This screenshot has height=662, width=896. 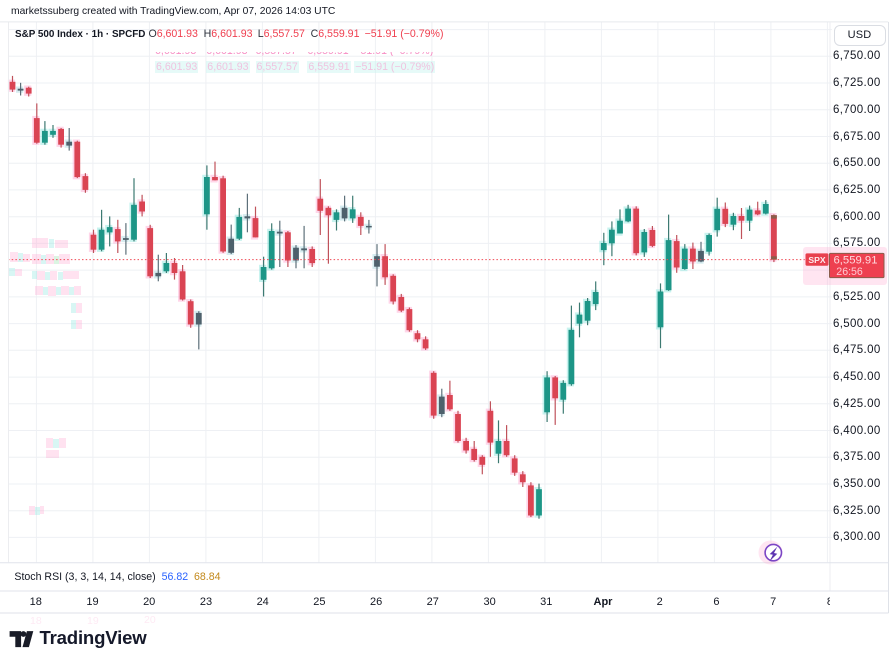 I want to click on svg-text: SPX, so click(x=816, y=260).